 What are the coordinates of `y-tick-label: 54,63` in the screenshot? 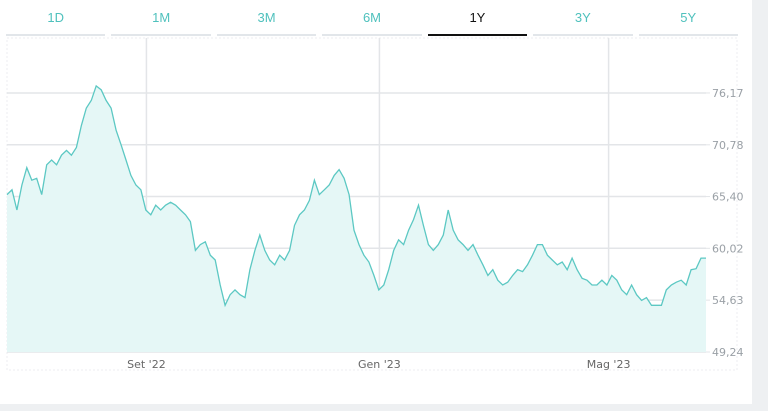 It's located at (728, 300).